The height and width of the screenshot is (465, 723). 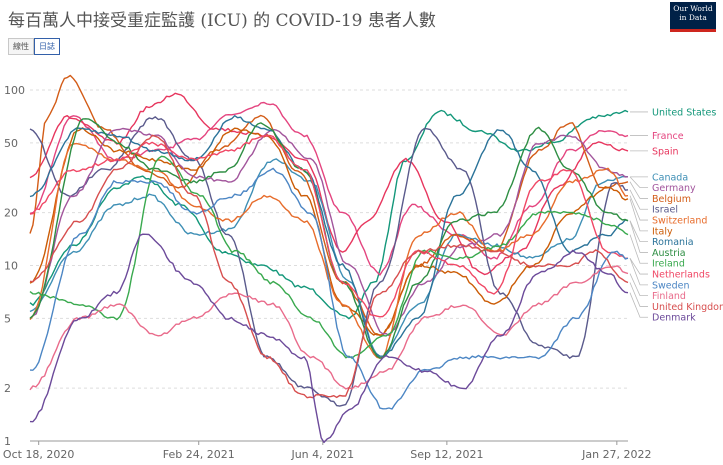 I want to click on y-axis-ticks: 1 2 5 10 20 50 100, so click(x=14, y=266).